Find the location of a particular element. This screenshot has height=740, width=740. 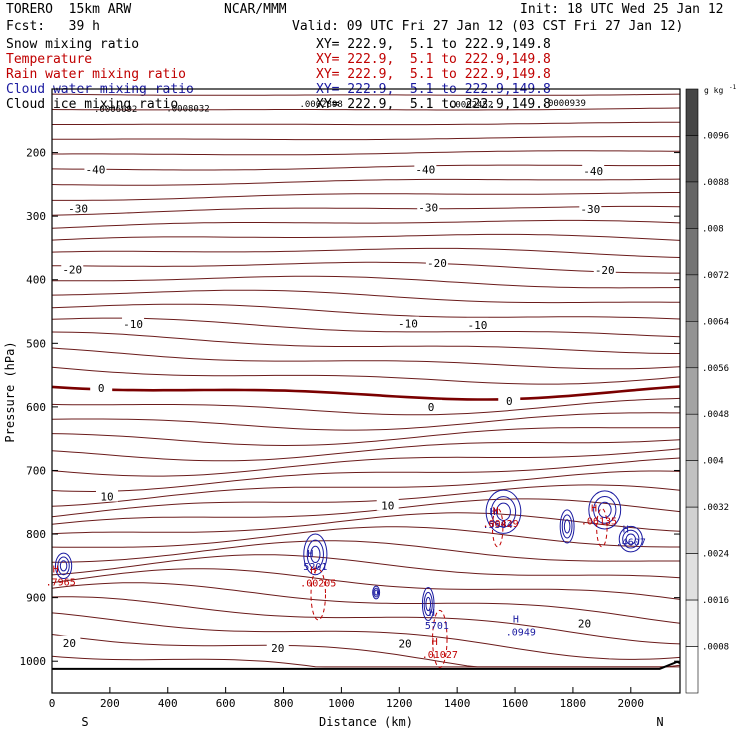

x-tick-label: 0 is located at coordinates (52, 703).